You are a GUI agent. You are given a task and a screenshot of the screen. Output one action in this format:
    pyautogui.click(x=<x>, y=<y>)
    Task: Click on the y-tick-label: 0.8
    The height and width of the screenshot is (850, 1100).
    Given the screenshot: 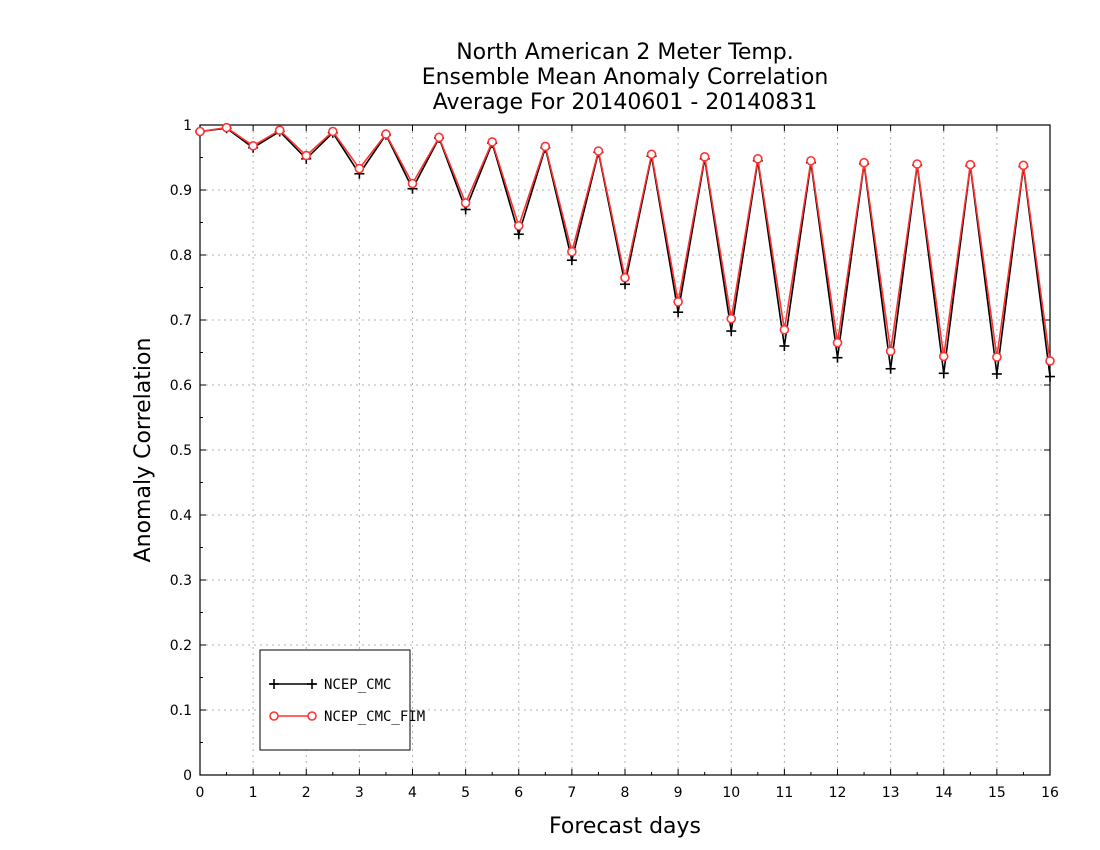 What is the action you would take?
    pyautogui.click(x=181, y=256)
    